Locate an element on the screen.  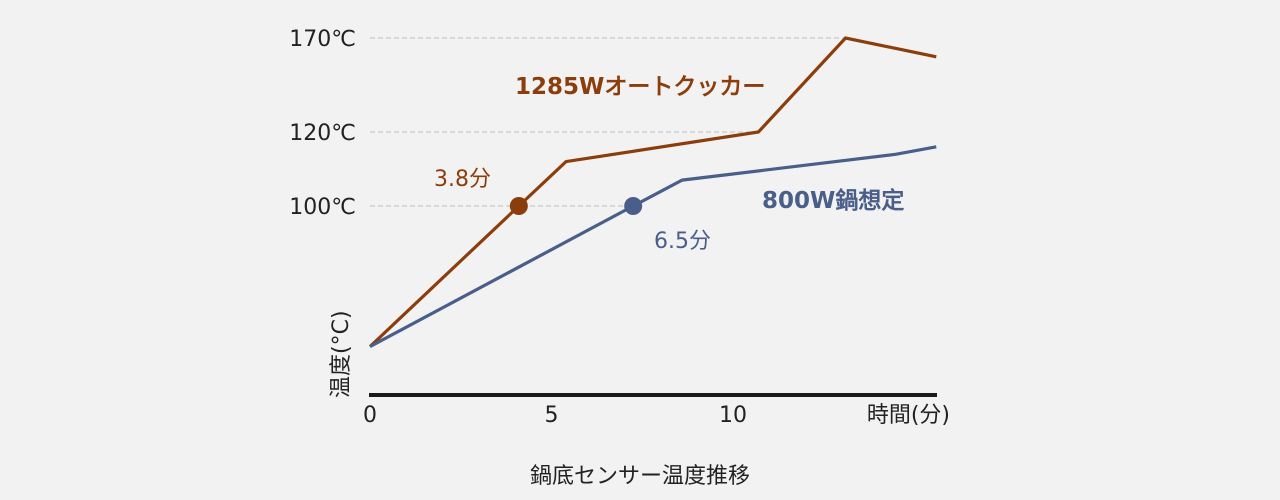
x-tick-labels: 0 5 10 is located at coordinates (555, 415).